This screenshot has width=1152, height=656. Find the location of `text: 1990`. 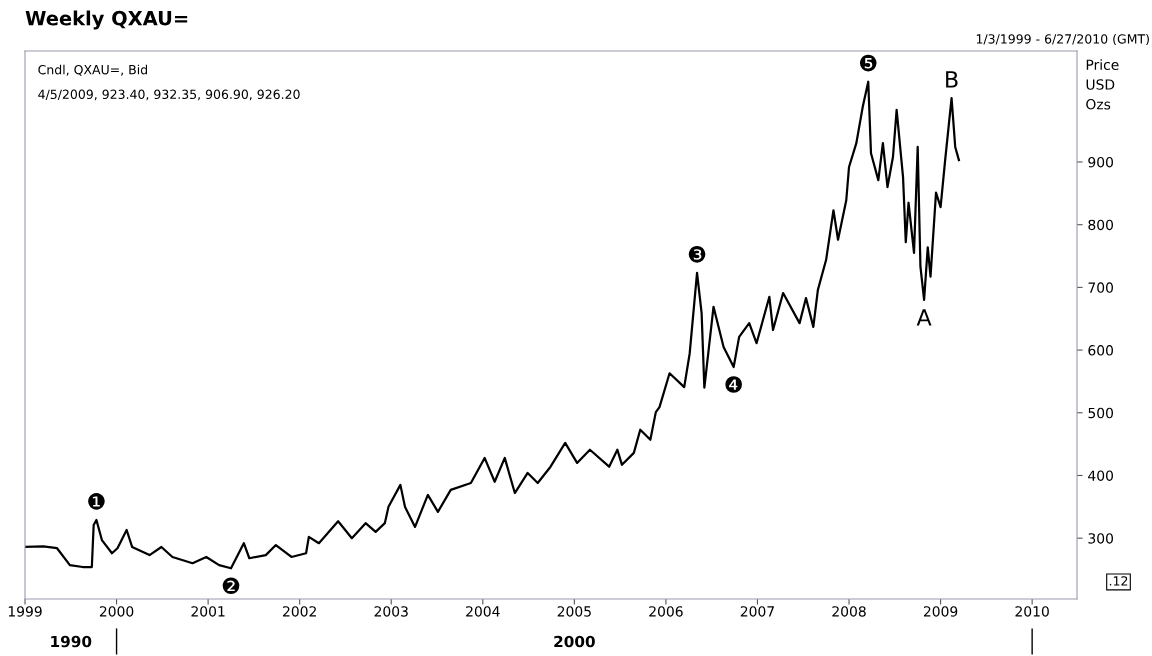

text: 1990 is located at coordinates (71, 641).